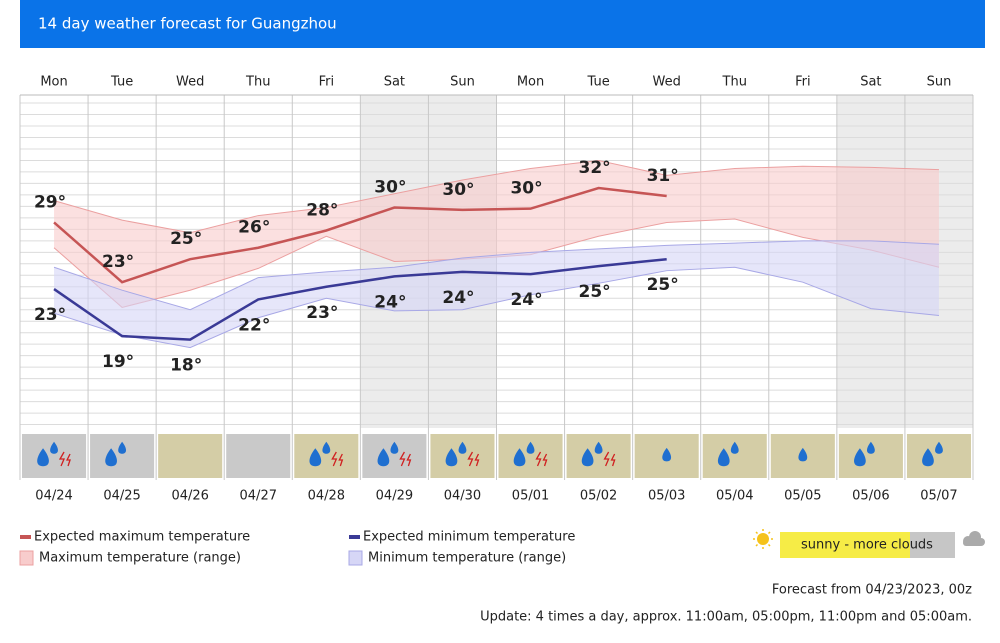 The width and height of the screenshot is (1000, 643). I want to click on header-title: 14 day weather forecast for Guangzhou, so click(187, 24).